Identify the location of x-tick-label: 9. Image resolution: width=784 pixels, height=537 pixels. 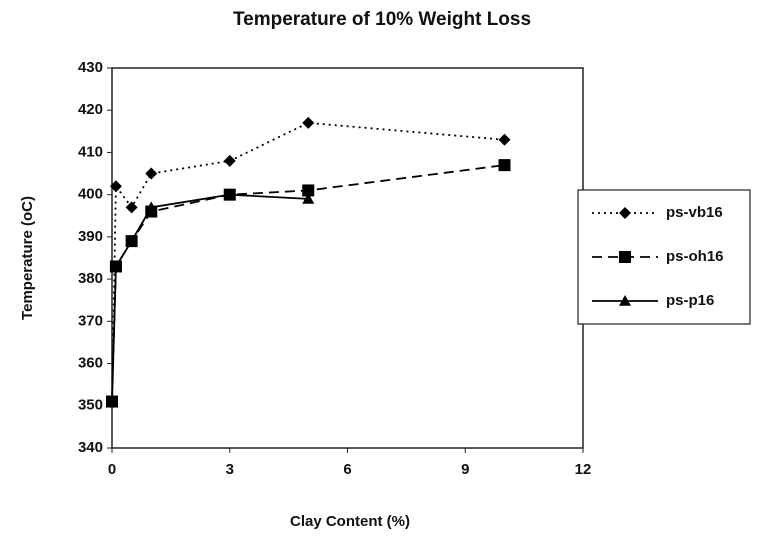
(465, 469).